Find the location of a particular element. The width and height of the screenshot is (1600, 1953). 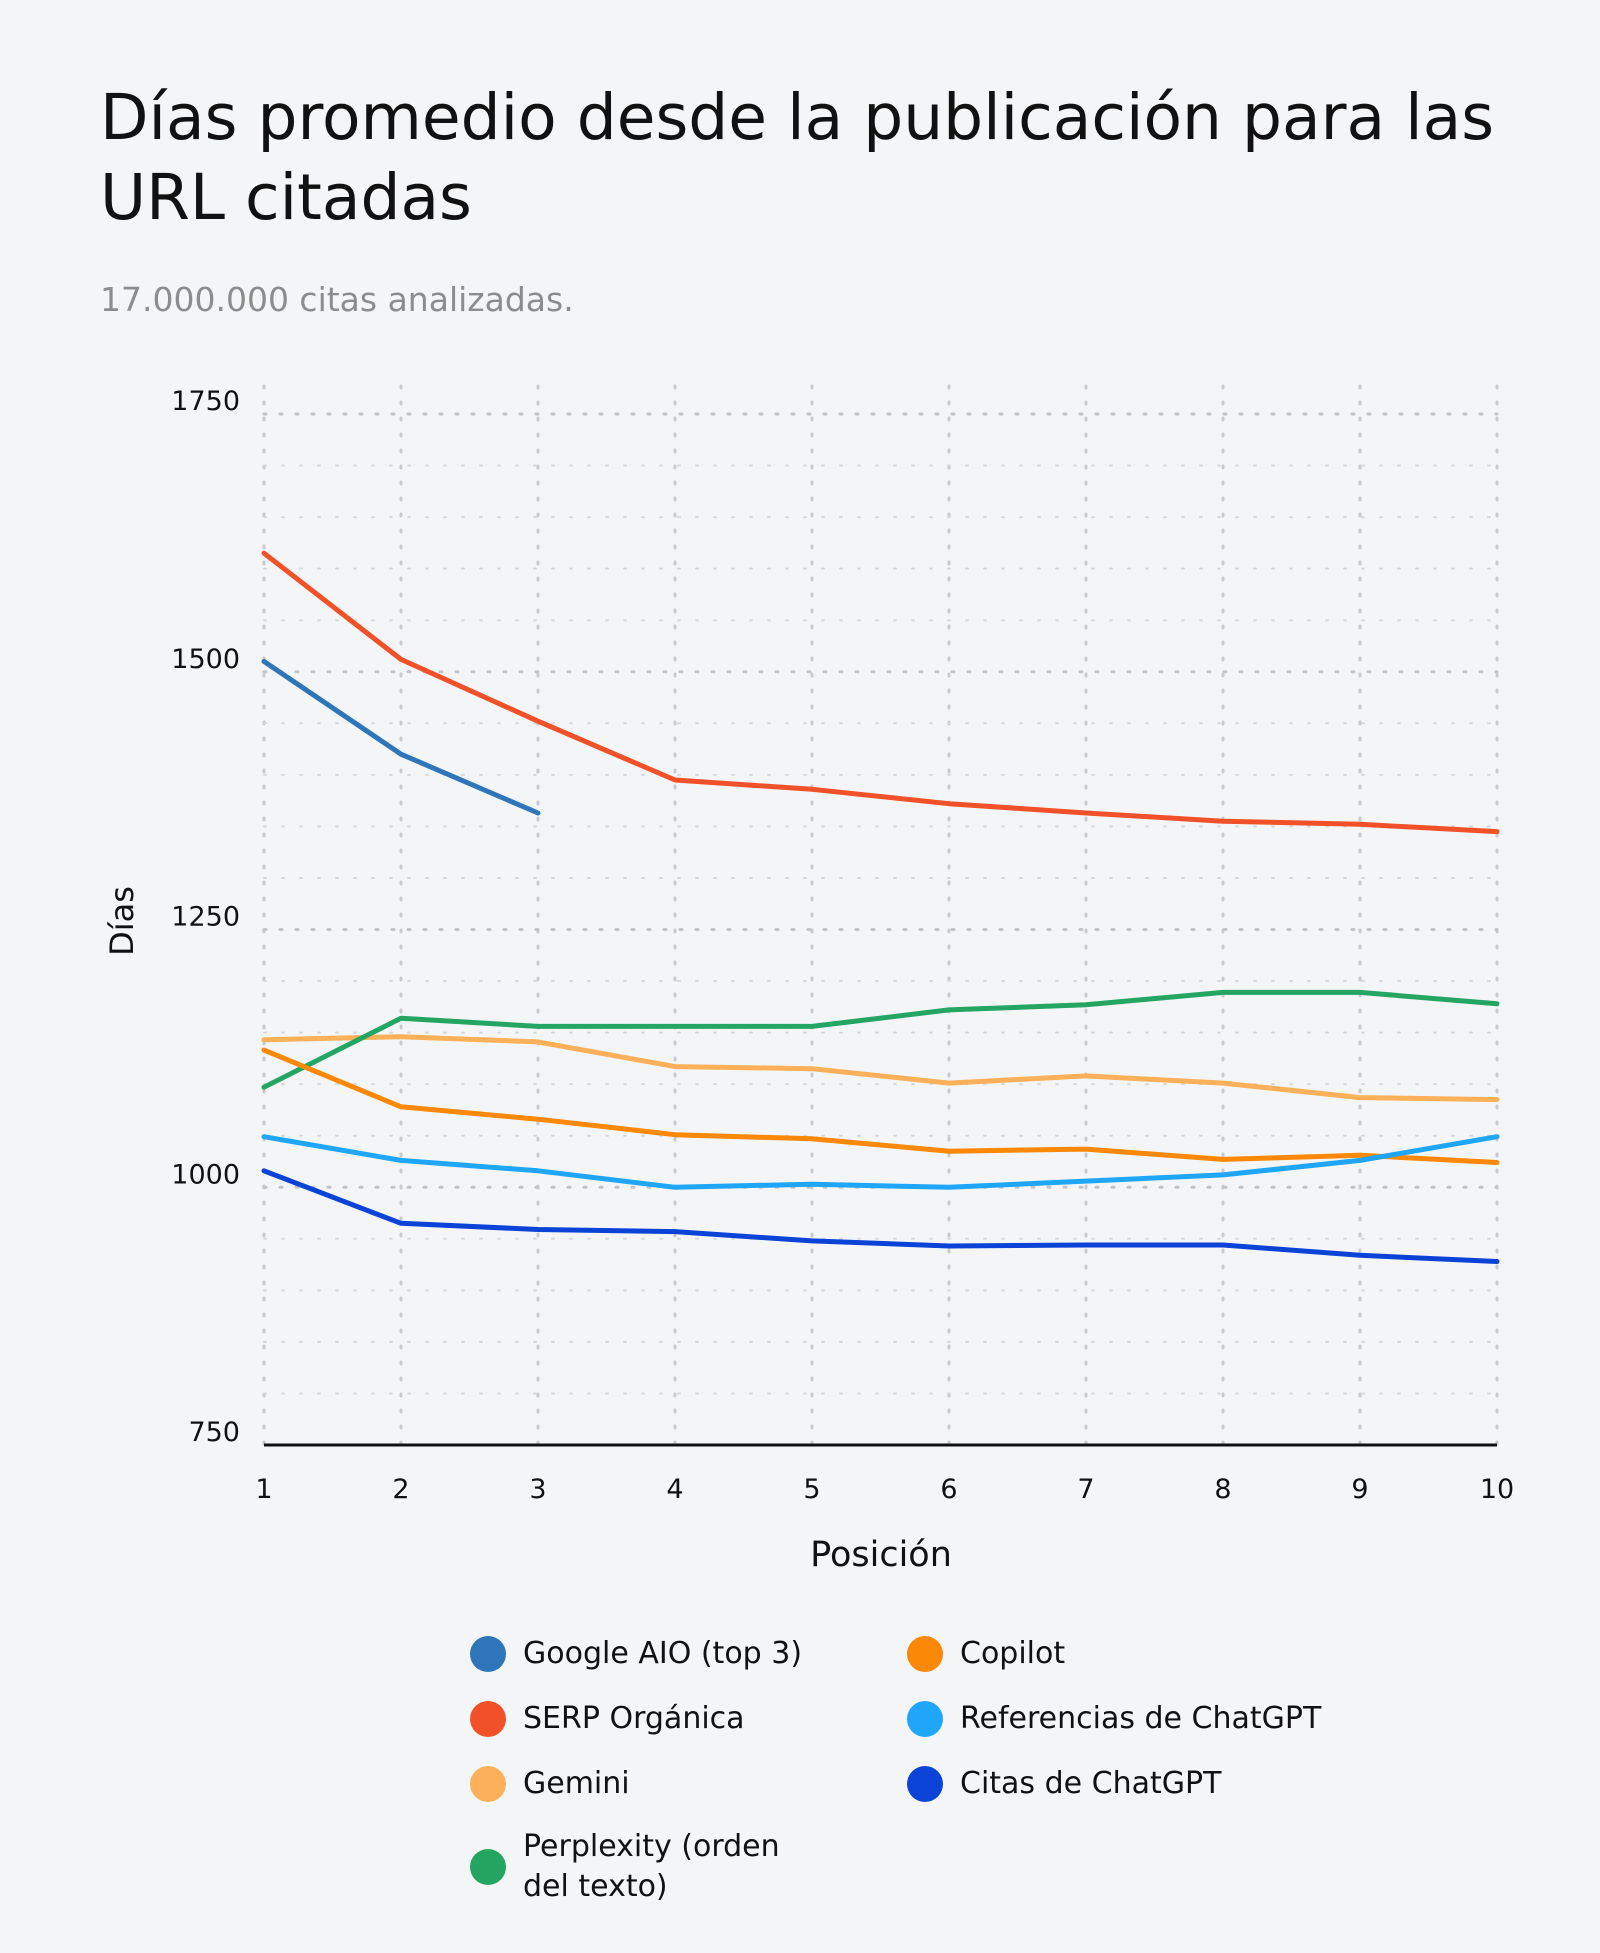

y-tick-label: 1000 is located at coordinates (205, 1174).